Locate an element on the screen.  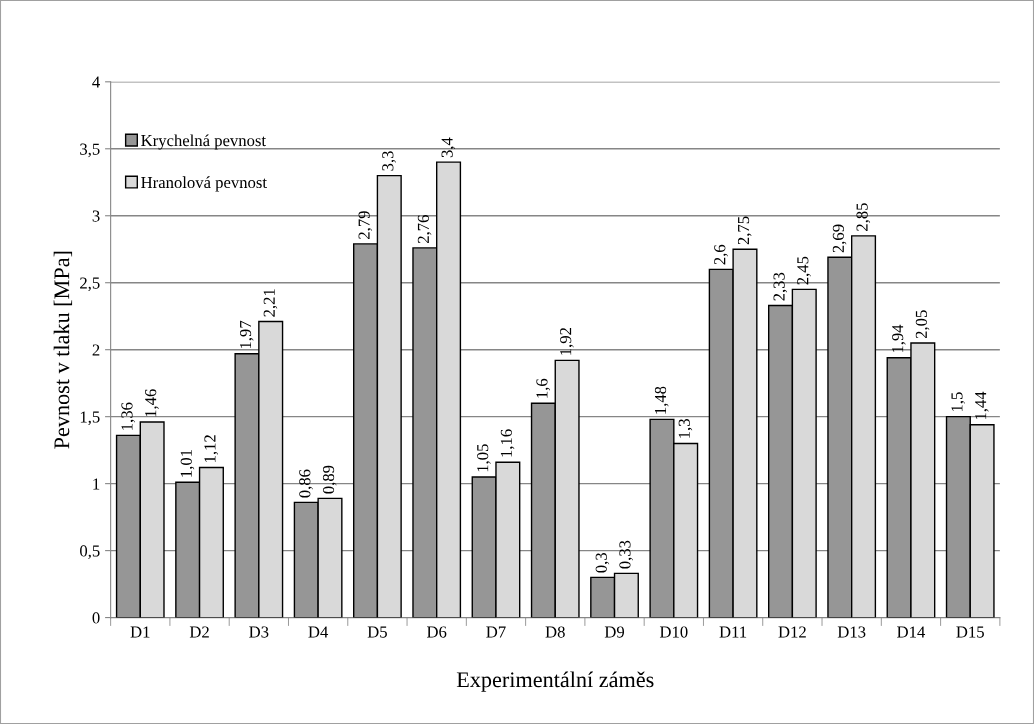
x-tick-label: D6 is located at coordinates (436, 632).